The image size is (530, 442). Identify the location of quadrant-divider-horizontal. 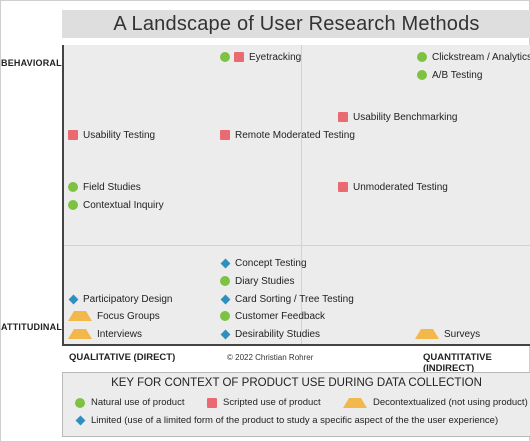
(296, 245).